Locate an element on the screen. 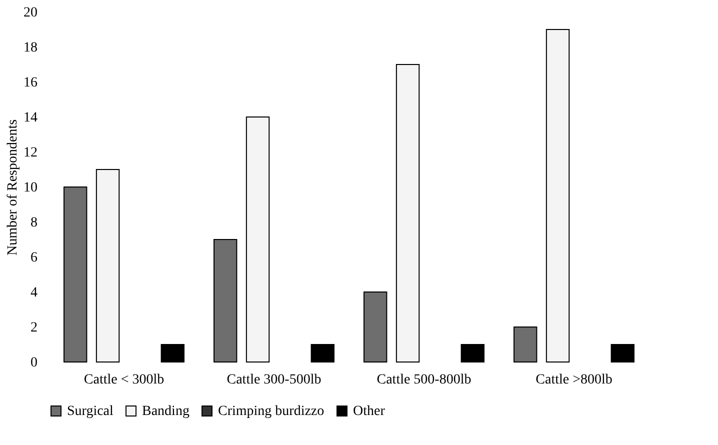 The width and height of the screenshot is (718, 445). y-tick-label: 18 is located at coordinates (31, 48).